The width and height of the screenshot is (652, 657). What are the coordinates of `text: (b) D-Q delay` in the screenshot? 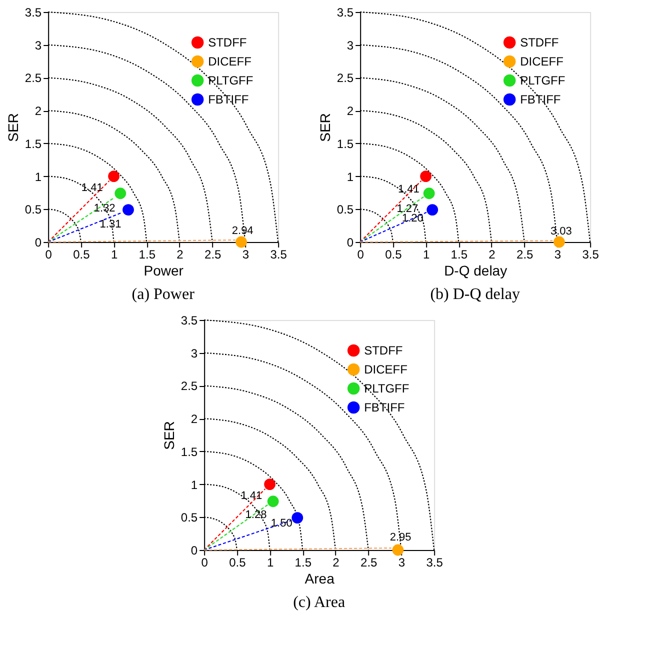 It's located at (475, 294).